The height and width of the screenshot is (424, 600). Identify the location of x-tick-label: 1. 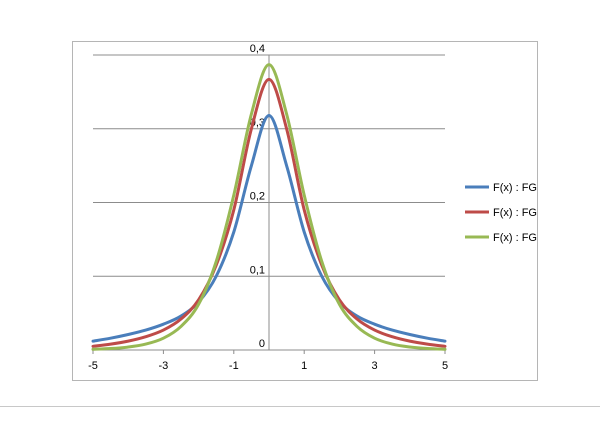
(304, 366).